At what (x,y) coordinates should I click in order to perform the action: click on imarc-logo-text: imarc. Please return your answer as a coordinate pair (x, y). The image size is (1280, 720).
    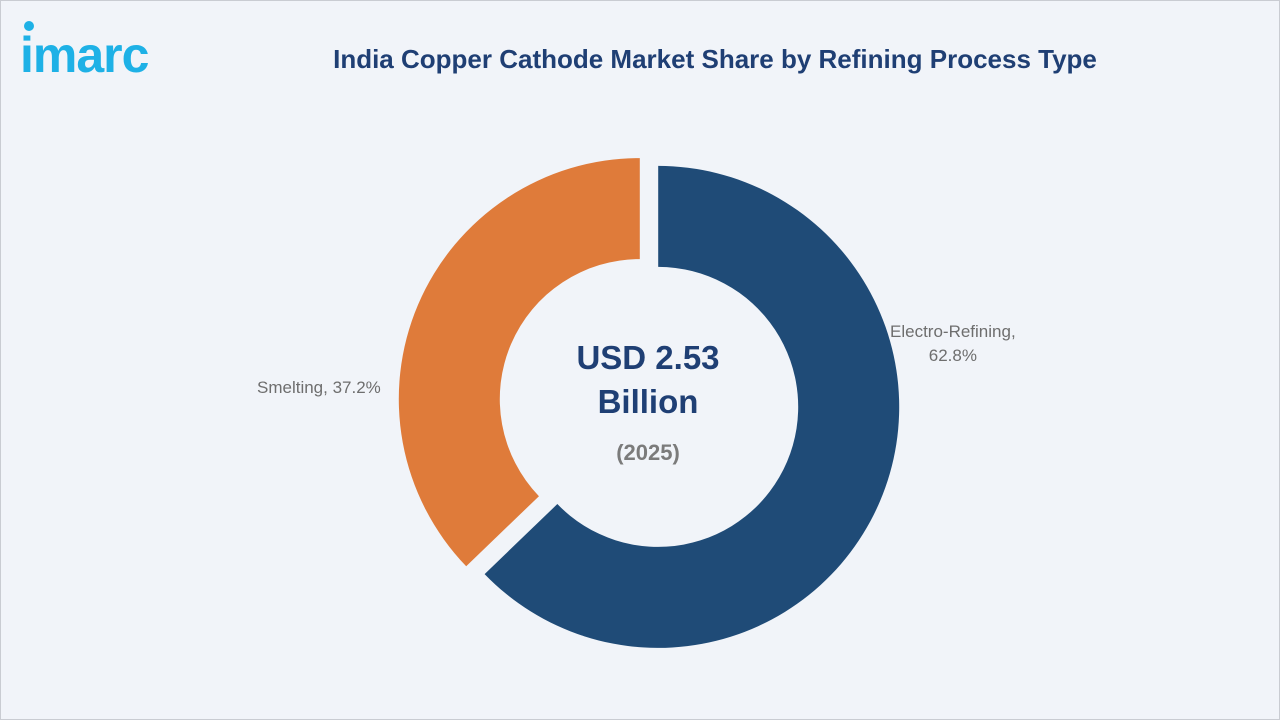
    Looking at the image, I should click on (84, 53).